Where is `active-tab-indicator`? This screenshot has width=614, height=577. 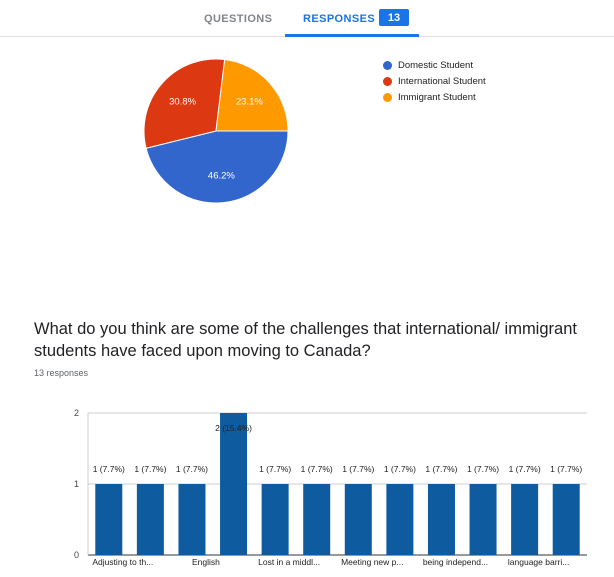 active-tab-indicator is located at coordinates (352, 35).